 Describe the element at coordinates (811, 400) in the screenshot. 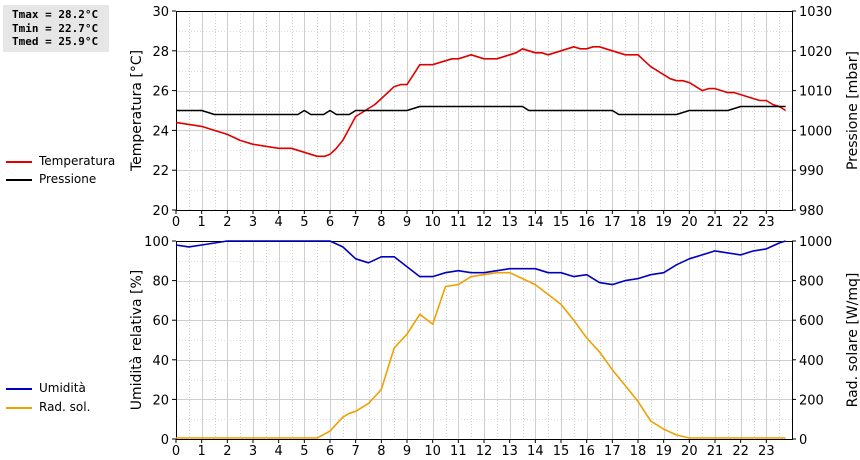

I see `y2-tick-label: 200` at that location.